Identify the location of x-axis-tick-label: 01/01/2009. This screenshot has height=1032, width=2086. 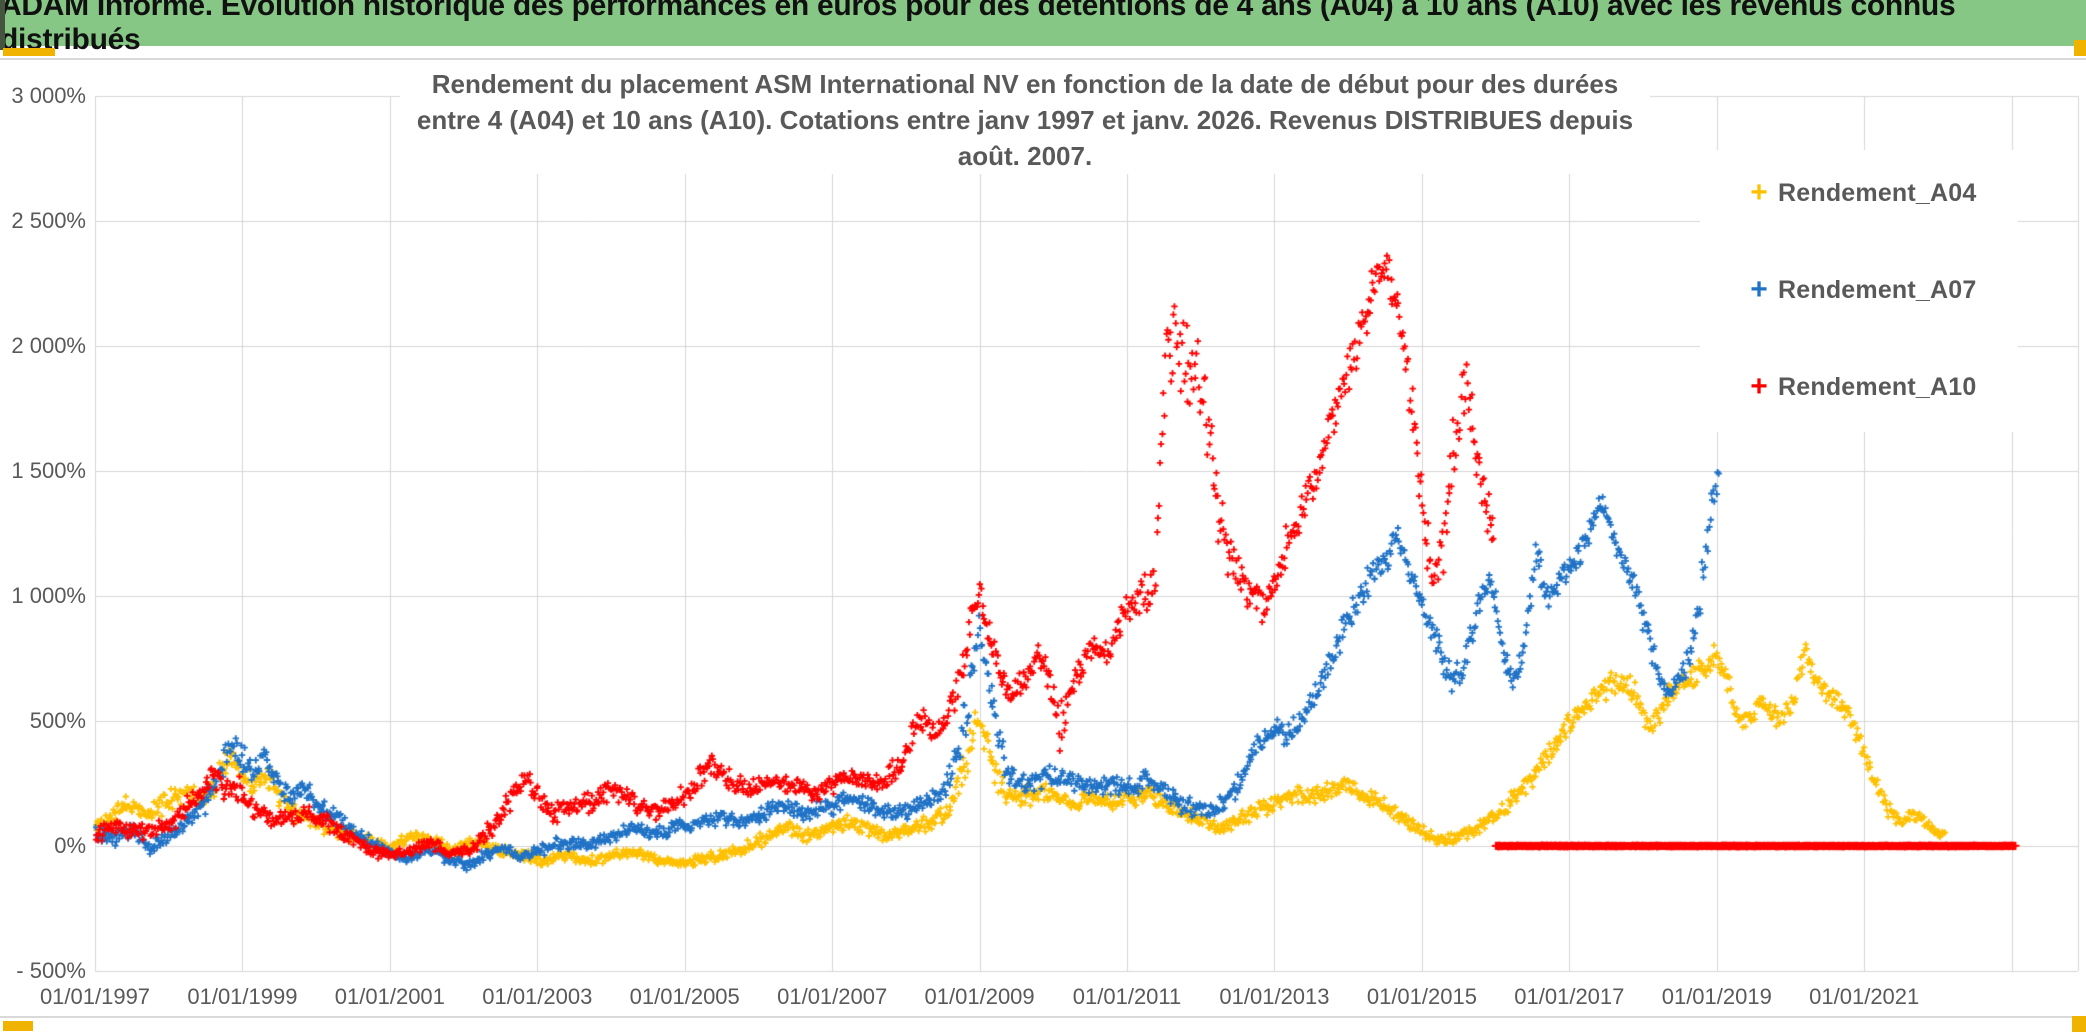
(979, 996).